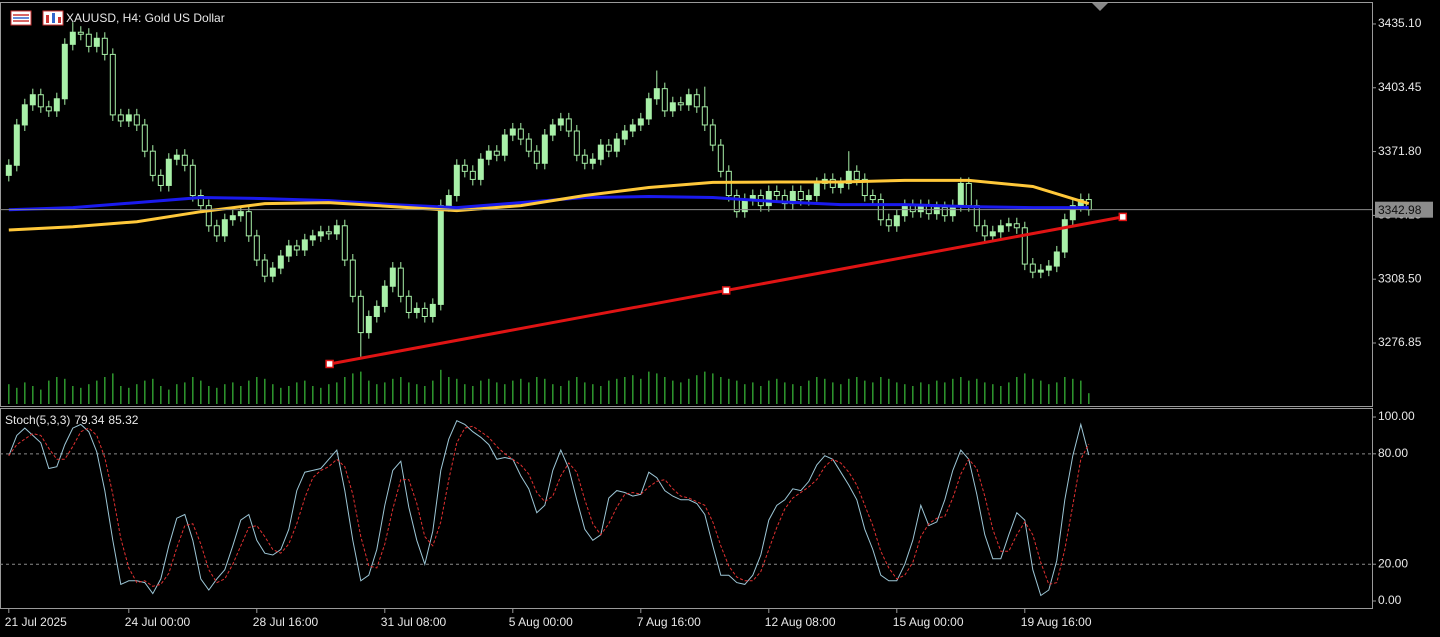  What do you see at coordinates (1100, 7) in the screenshot?
I see `chart-shift-marker` at bounding box center [1100, 7].